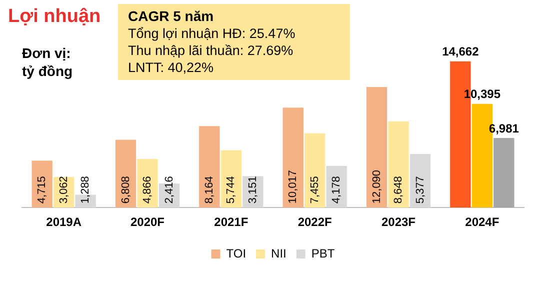 The image size is (536, 303). Describe the element at coordinates (86, 190) in the screenshot. I see `data-label: 1,288` at that location.